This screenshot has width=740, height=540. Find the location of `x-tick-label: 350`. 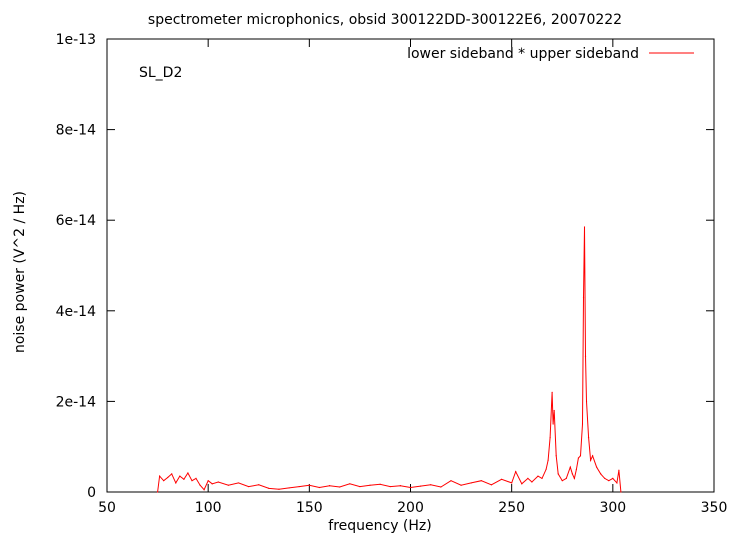

x-tick-label: 350 is located at coordinates (714, 508).